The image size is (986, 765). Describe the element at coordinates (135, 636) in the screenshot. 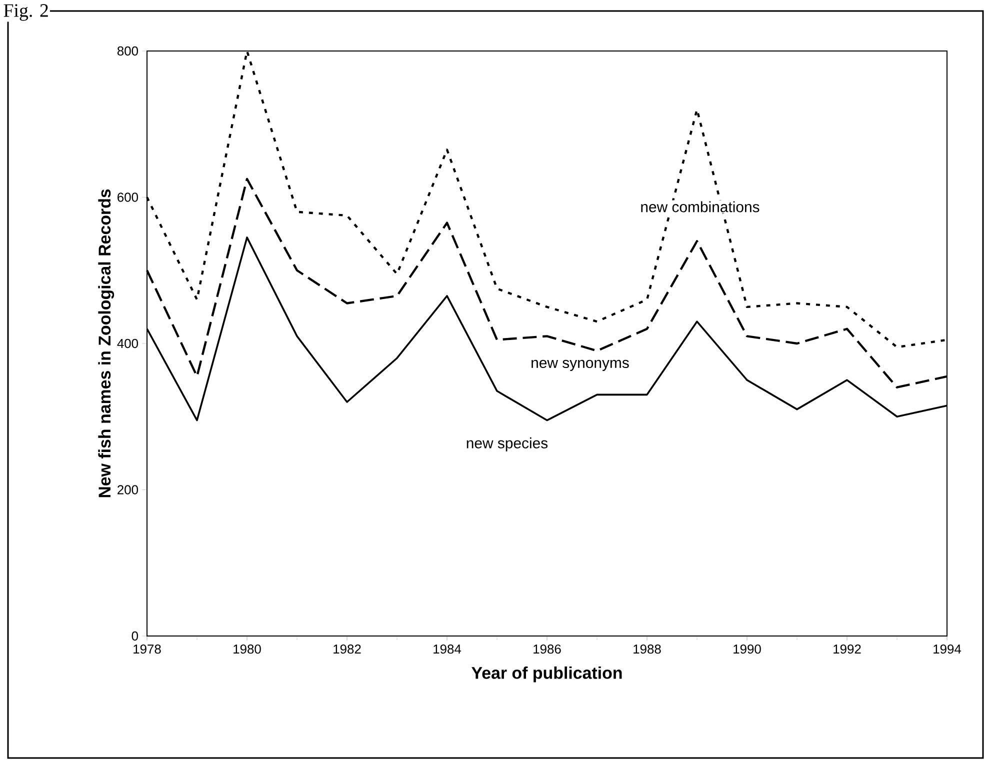

I see `y-tick-label: 0` at that location.